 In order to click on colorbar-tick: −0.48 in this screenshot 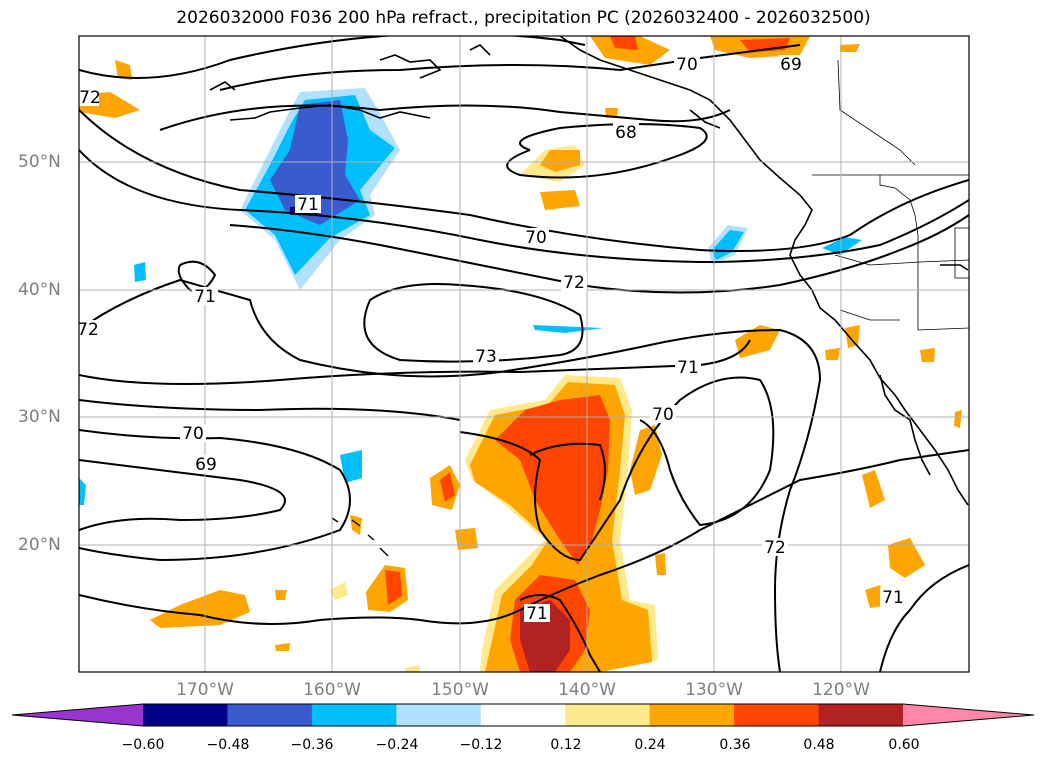, I will do `click(228, 745)`.